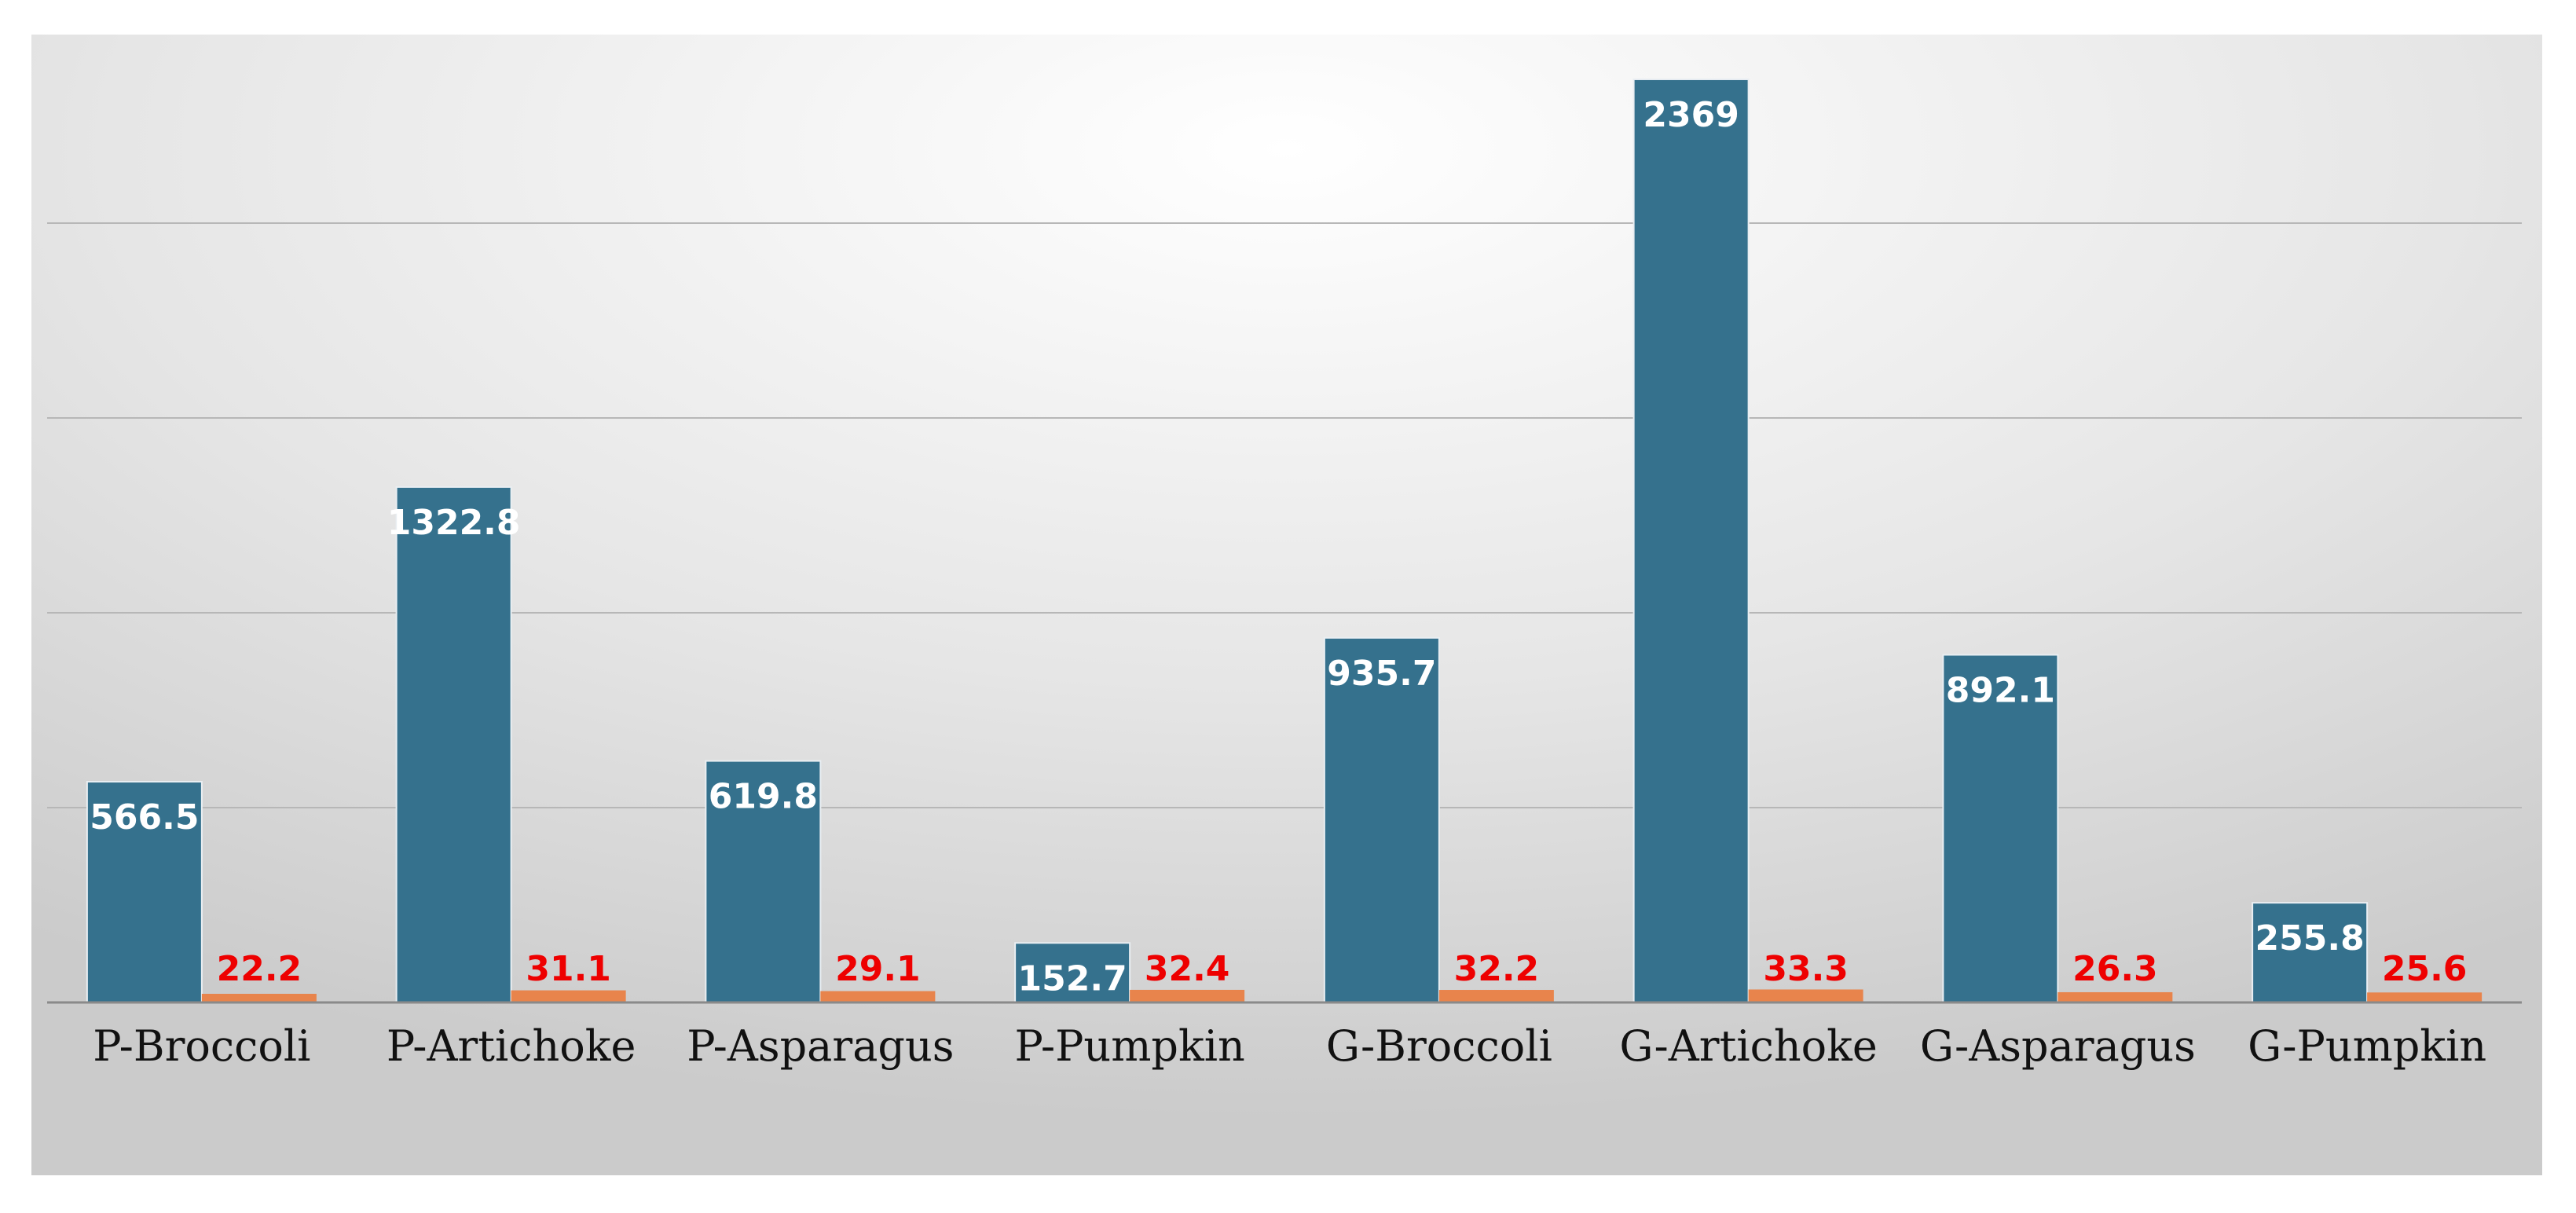 The width and height of the screenshot is (2576, 1213). I want to click on data-label-p-asparagus-series-2: 29.1, so click(878, 969).